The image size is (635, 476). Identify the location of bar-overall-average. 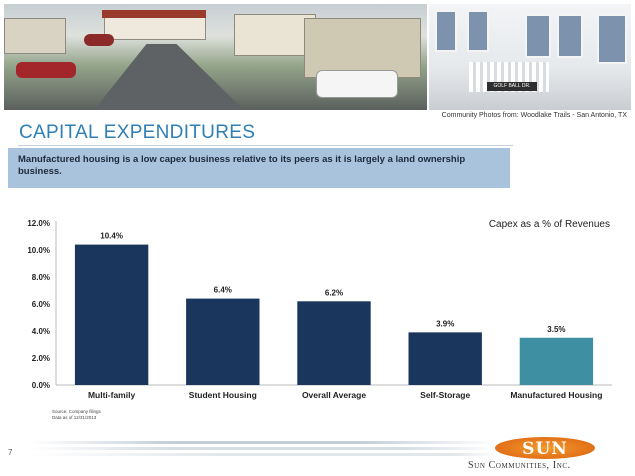
(334, 343).